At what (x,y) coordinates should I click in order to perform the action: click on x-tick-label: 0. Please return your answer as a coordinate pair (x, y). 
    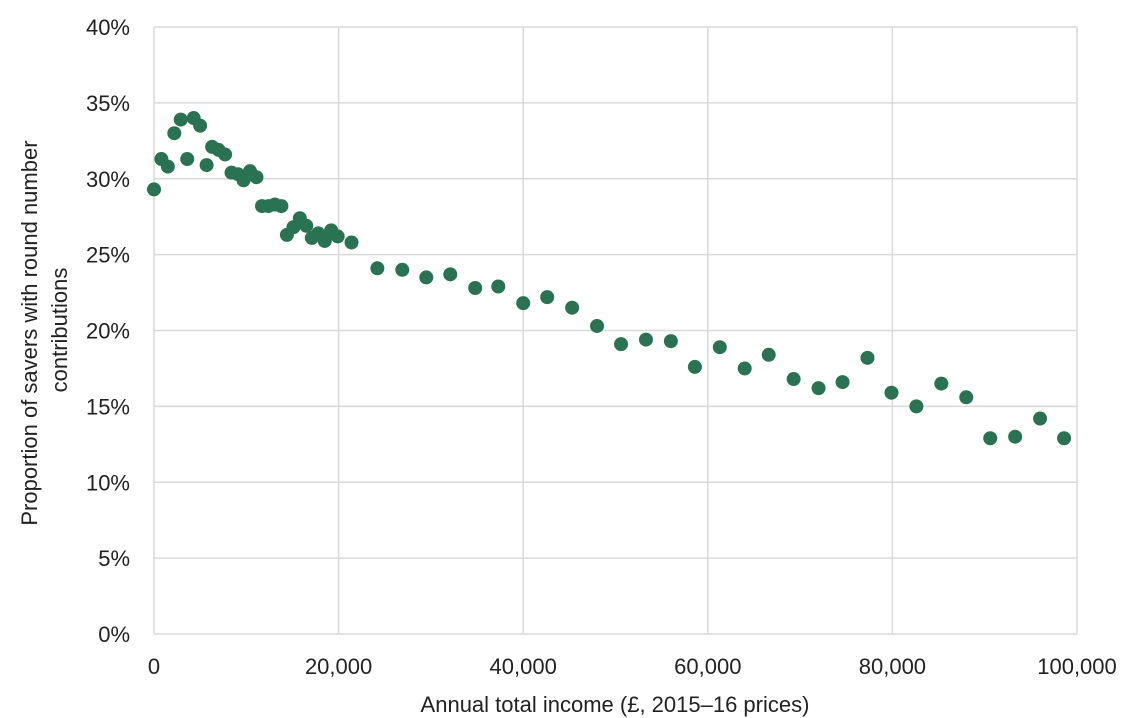
    Looking at the image, I should click on (154, 666).